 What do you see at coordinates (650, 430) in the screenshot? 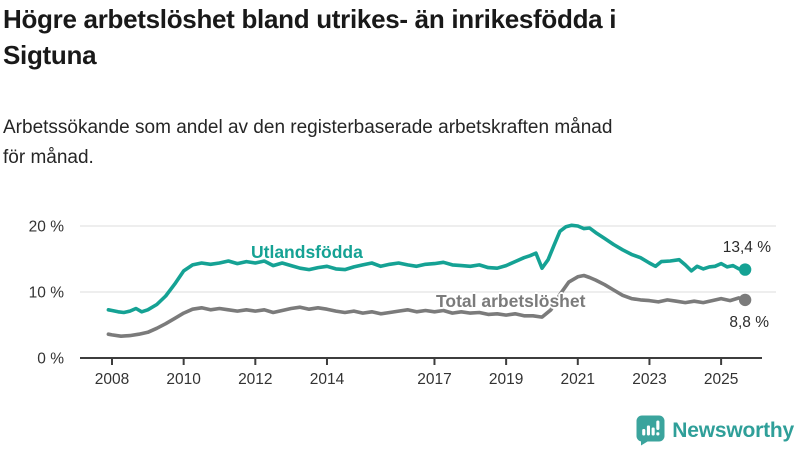
I see `newsworthy-bubble-chart-icon` at bounding box center [650, 430].